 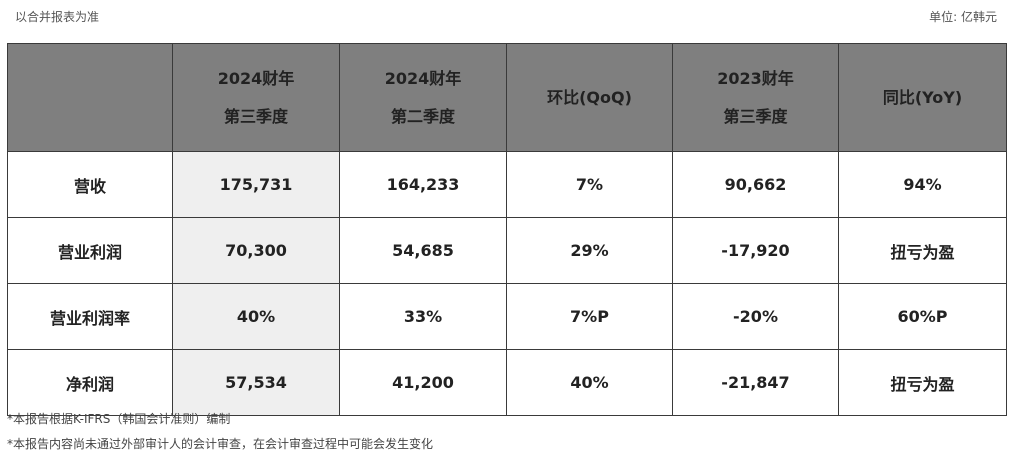 I want to click on unit-note: 单位: 亿韩元, so click(x=963, y=17).